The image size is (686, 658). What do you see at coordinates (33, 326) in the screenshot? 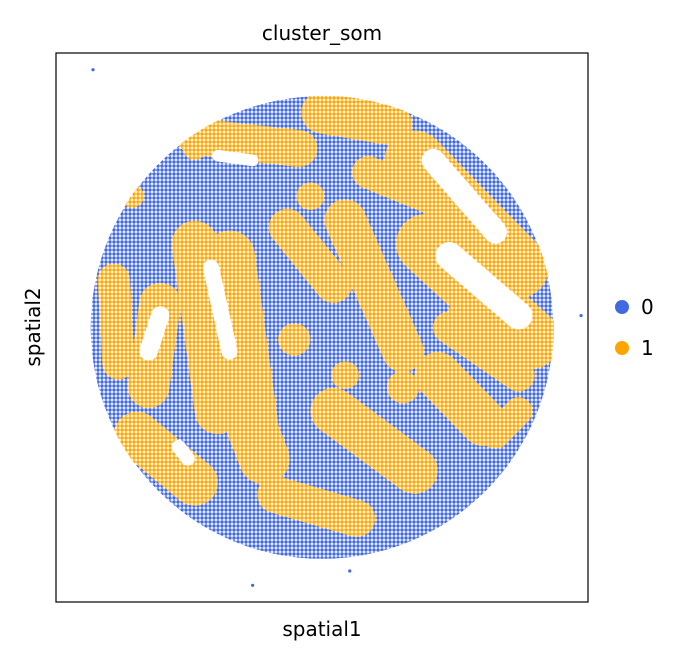
I see `y-axis-label: spatial2` at bounding box center [33, 326].